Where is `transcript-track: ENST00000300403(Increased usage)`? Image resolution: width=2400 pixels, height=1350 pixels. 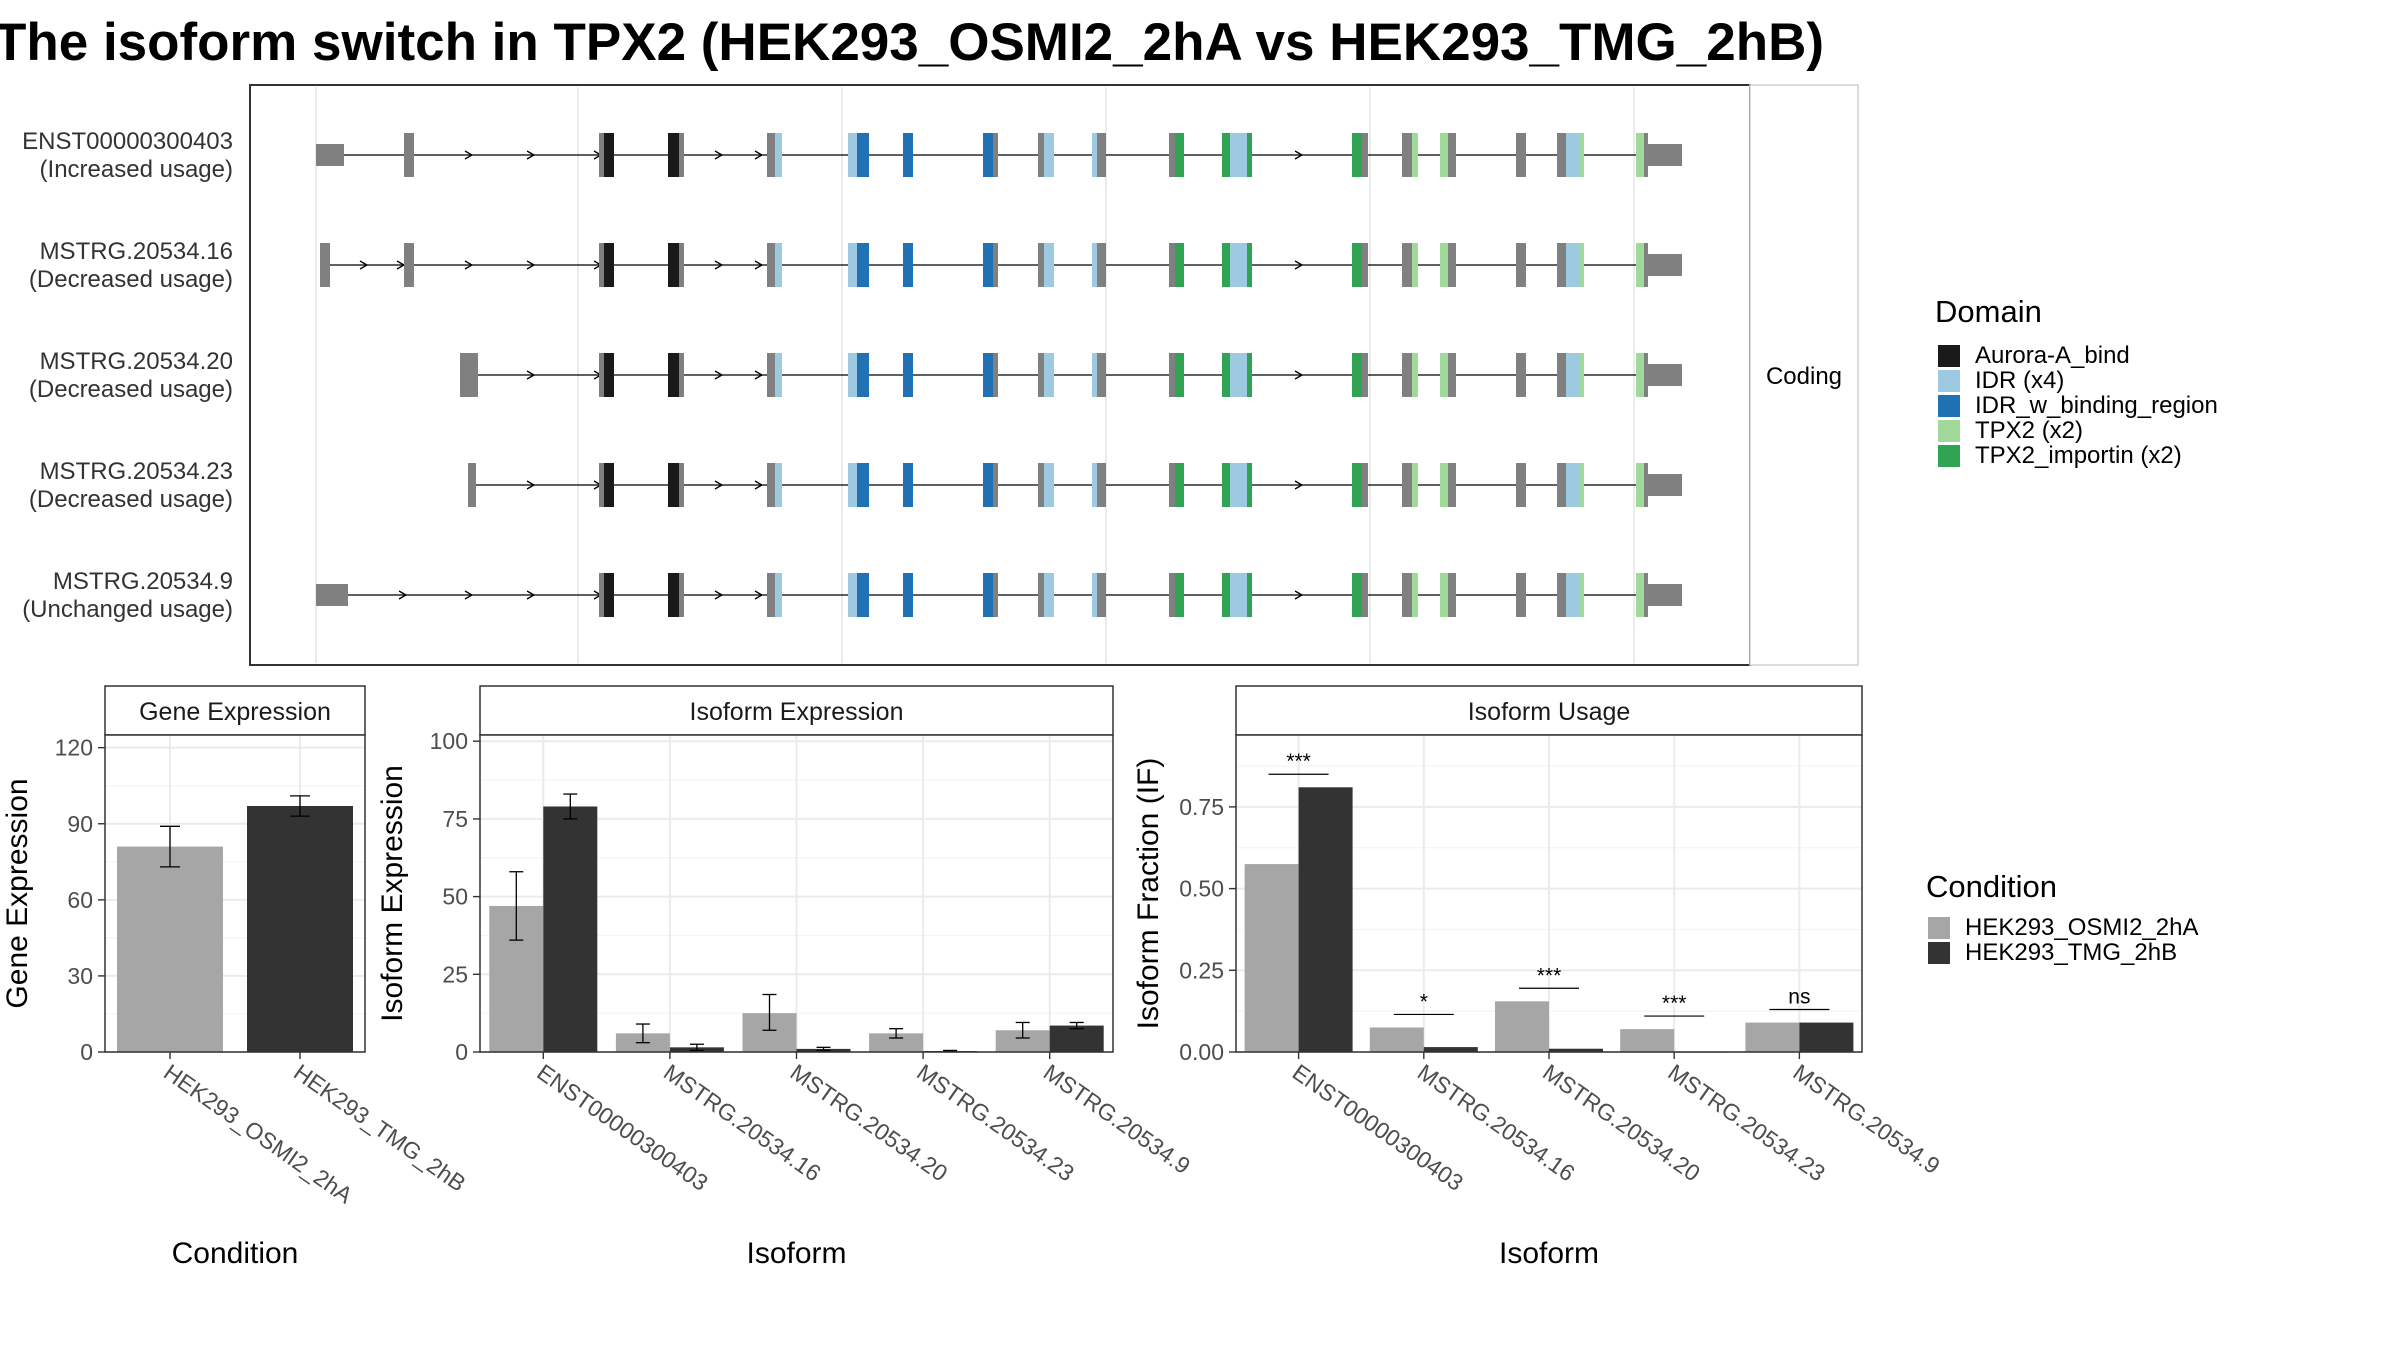 transcript-track: ENST00000300403(Increased usage) is located at coordinates (852, 155).